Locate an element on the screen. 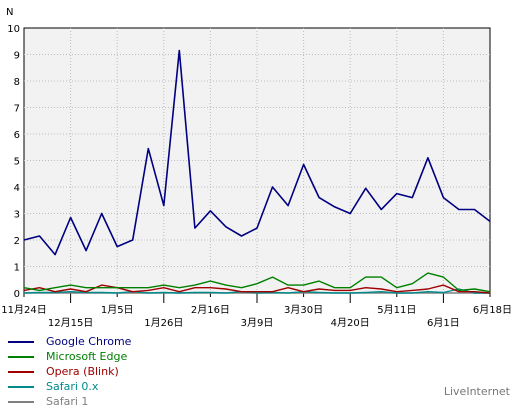 The image size is (520, 409). x-tick-label: 2月16日 is located at coordinates (210, 310).